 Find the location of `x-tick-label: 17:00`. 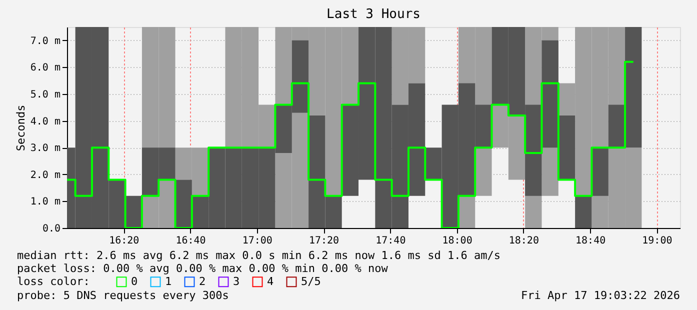

x-tick-label: 17:00 is located at coordinates (257, 241).